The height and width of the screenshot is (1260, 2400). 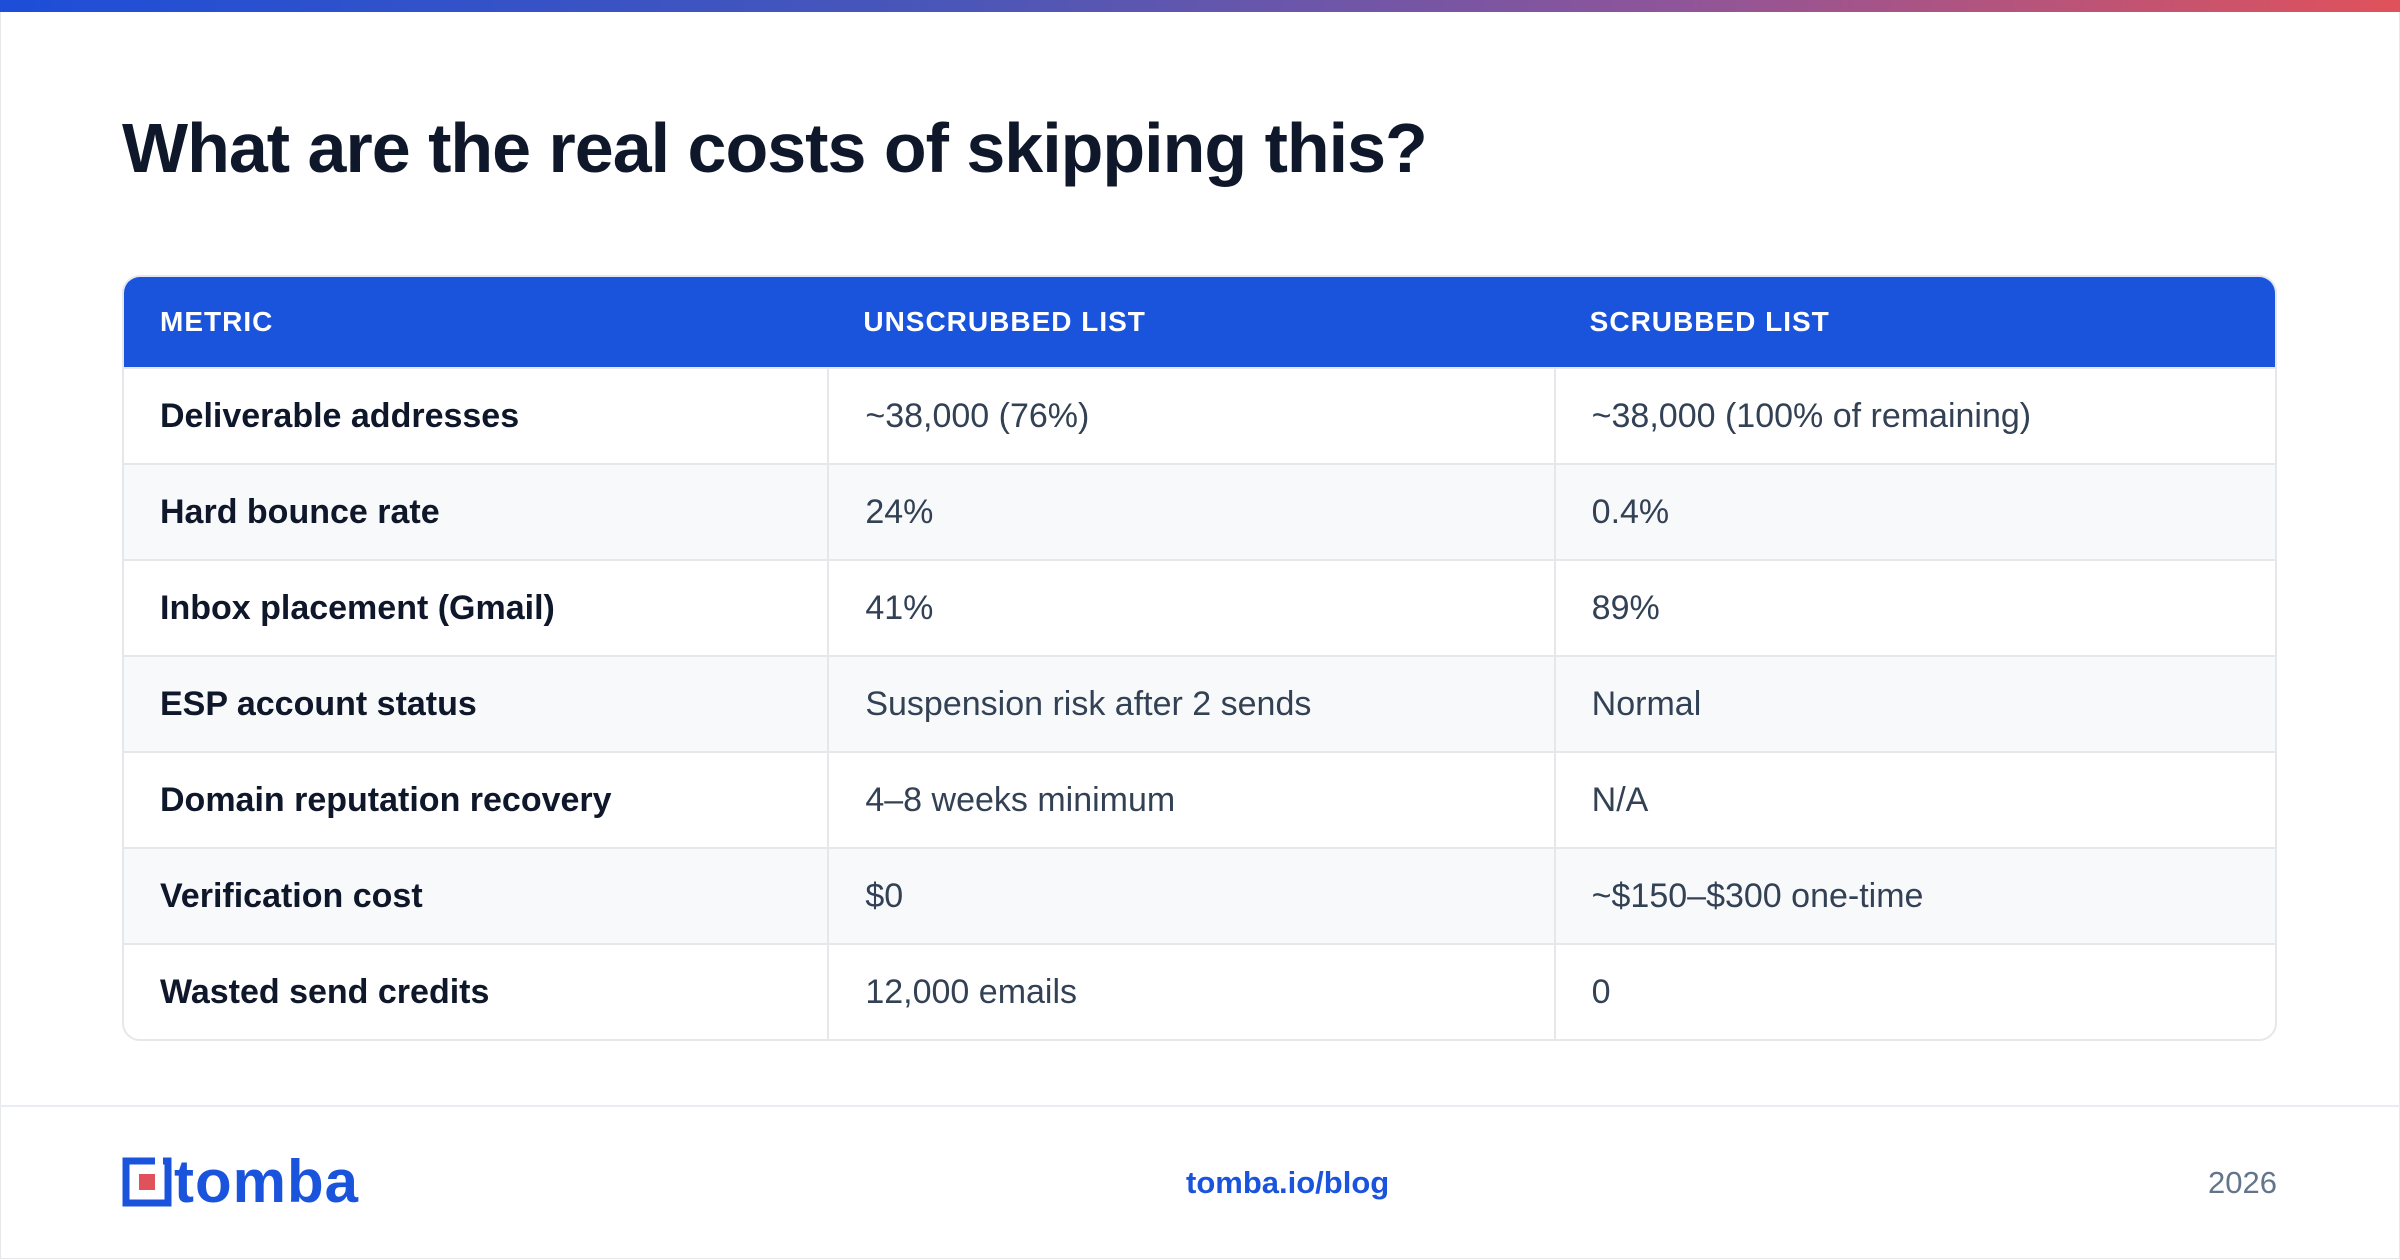 What do you see at coordinates (325, 991) in the screenshot?
I see `metric-cell: Wasted send credits` at bounding box center [325, 991].